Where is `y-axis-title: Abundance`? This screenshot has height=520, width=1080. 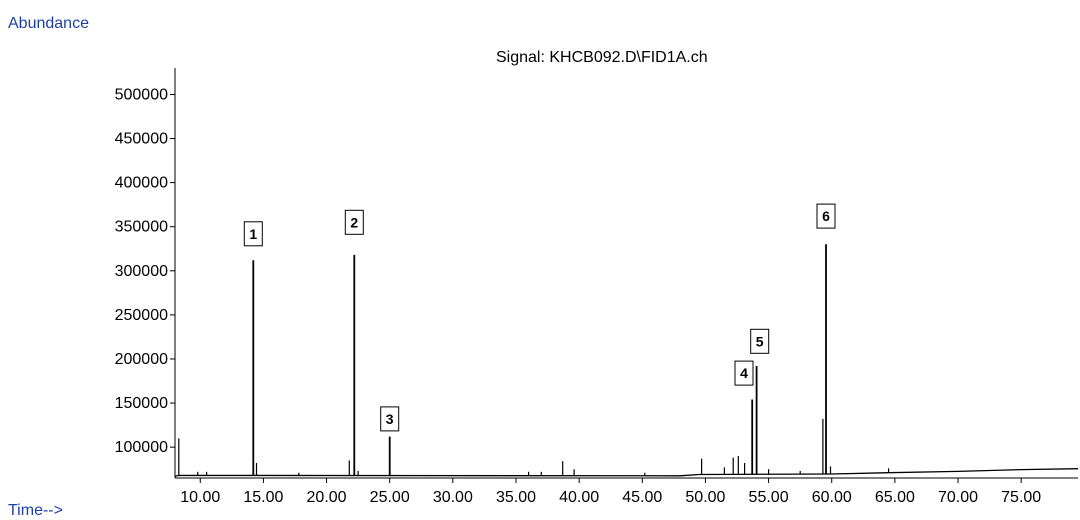
y-axis-title: Abundance is located at coordinates (48, 23).